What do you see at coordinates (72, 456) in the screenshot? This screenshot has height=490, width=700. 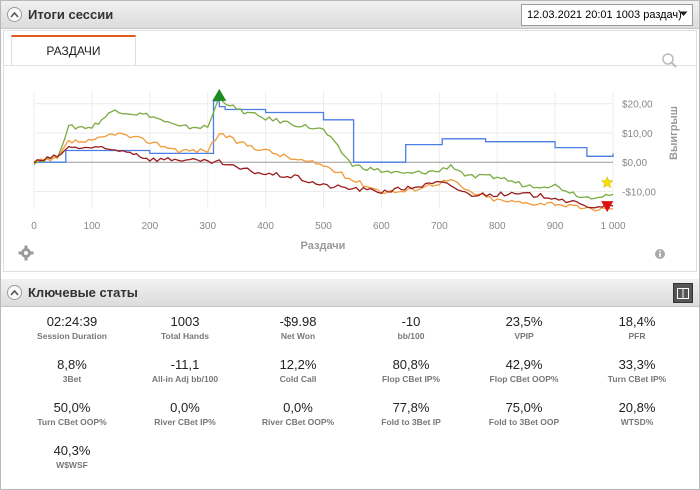 I see `stat-item: 40,3% W$WSF` at bounding box center [72, 456].